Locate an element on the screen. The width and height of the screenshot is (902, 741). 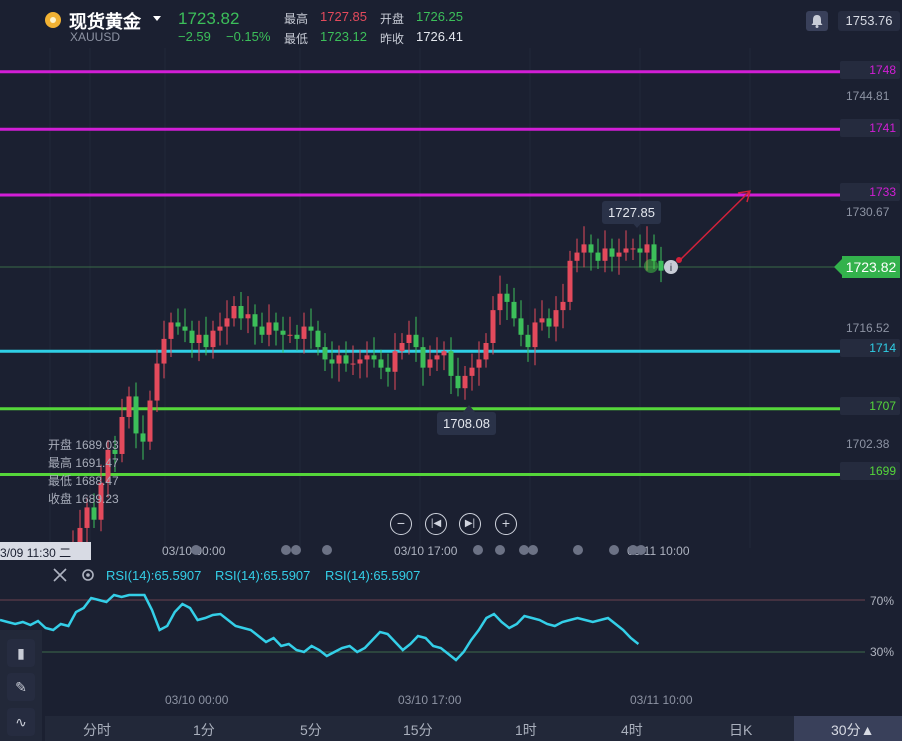
skip-back-button: |◀ is located at coordinates (436, 524).